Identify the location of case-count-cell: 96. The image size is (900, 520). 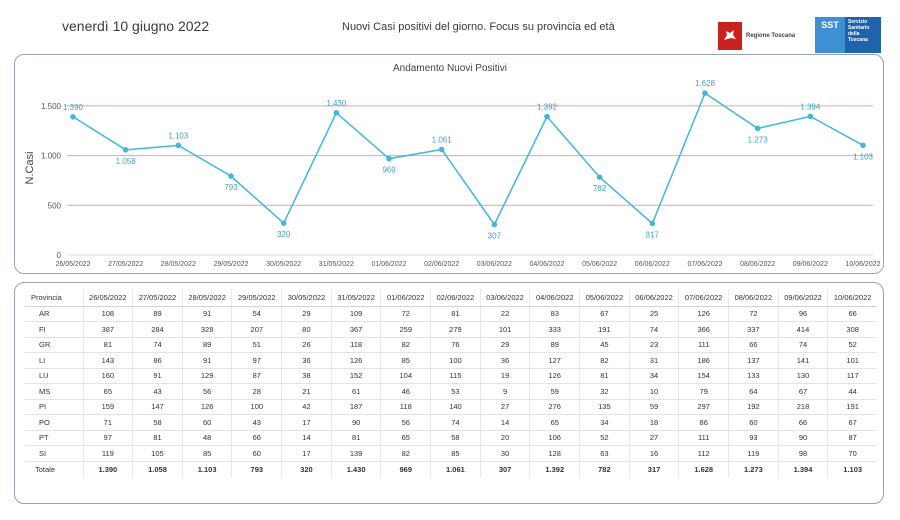
(802, 314).